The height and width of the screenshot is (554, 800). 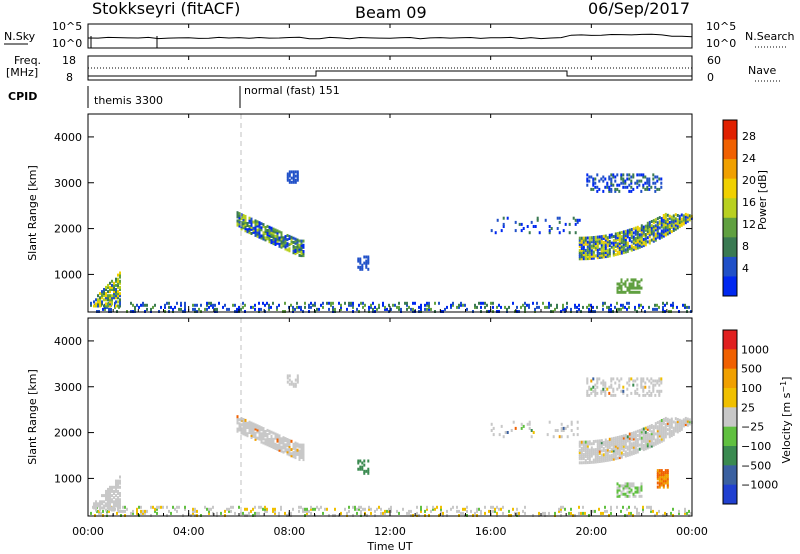 I want to click on colorbar-tick-label: 8, so click(x=745, y=246).